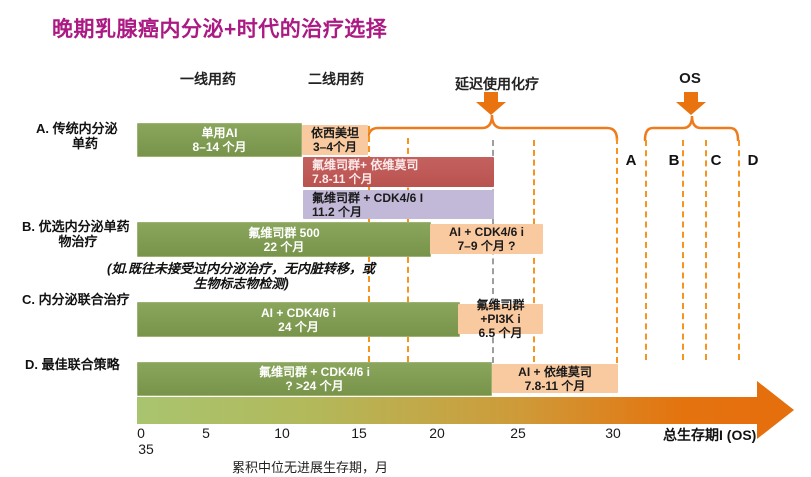 The height and width of the screenshot is (477, 811). Describe the element at coordinates (359, 433) in the screenshot. I see `axis-tick-15: 15` at that location.